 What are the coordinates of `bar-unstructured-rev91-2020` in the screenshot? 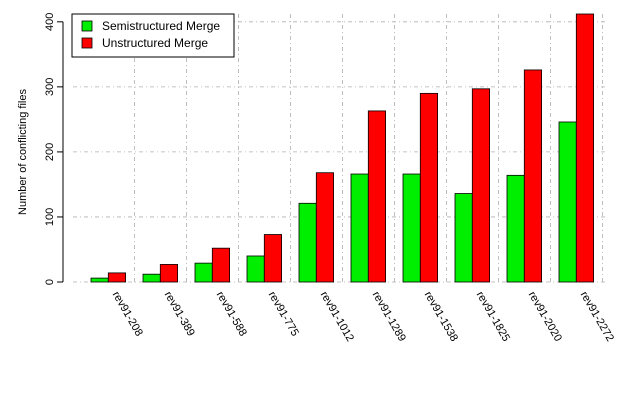 It's located at (532, 176).